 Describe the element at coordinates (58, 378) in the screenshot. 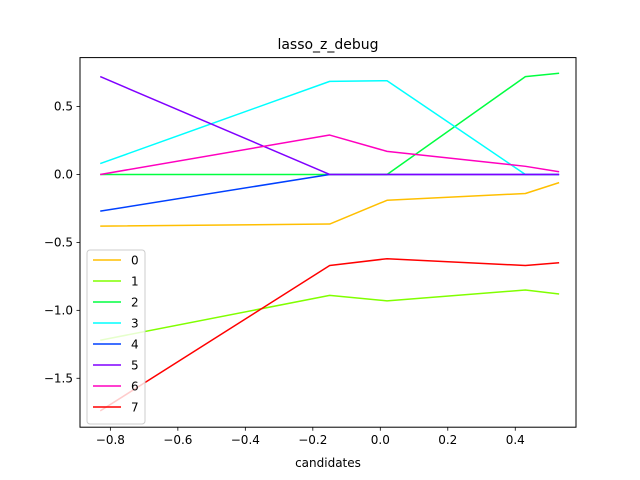

I see `y-tick-label: −1.5` at that location.